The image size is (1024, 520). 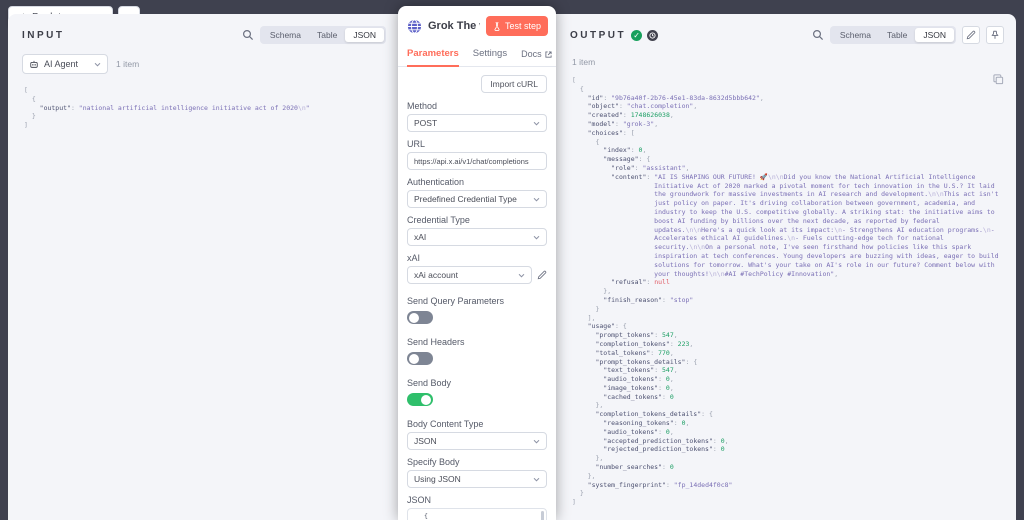 What do you see at coordinates (897, 35) in the screenshot?
I see `output-tab-table: Table` at bounding box center [897, 35].